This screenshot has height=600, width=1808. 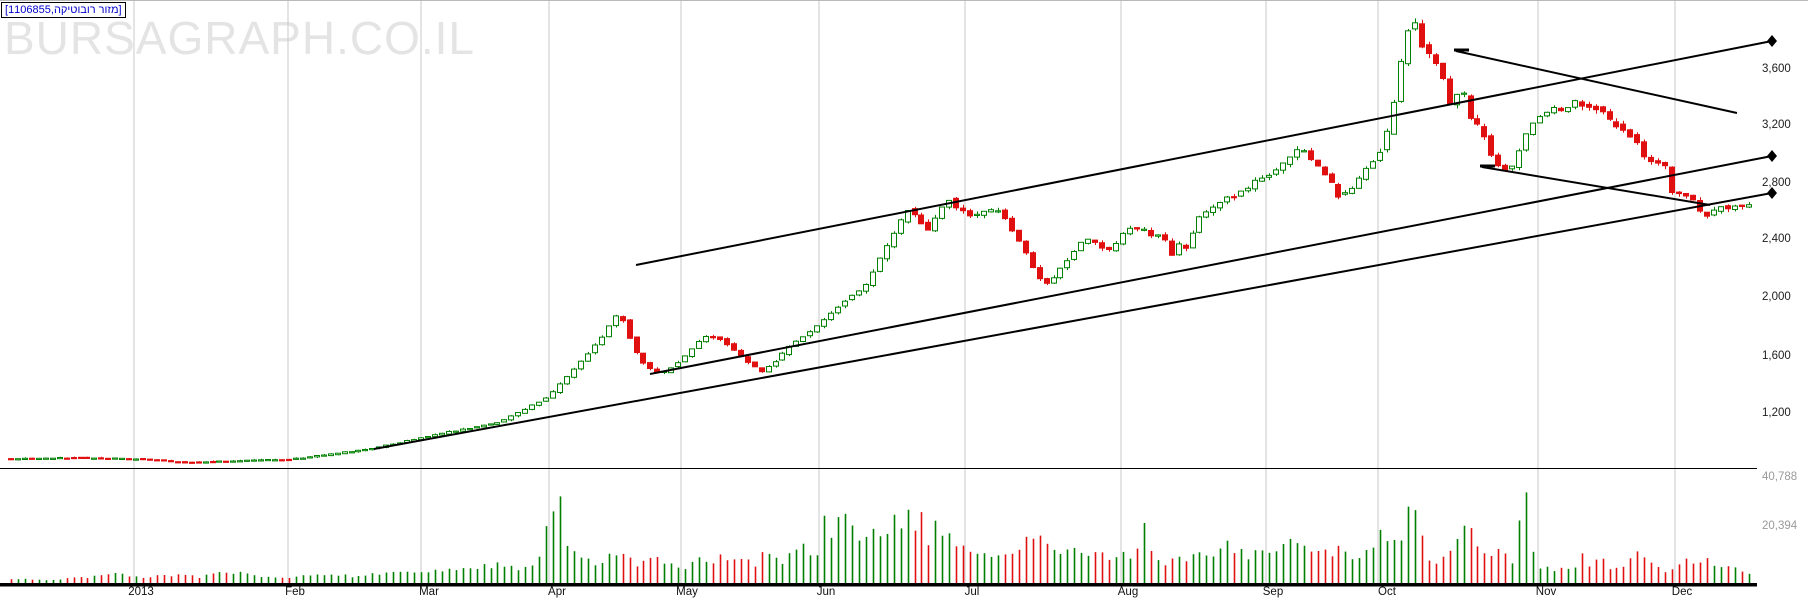 I want to click on price-axis-tick-label: 1,600, so click(x=1776, y=356).